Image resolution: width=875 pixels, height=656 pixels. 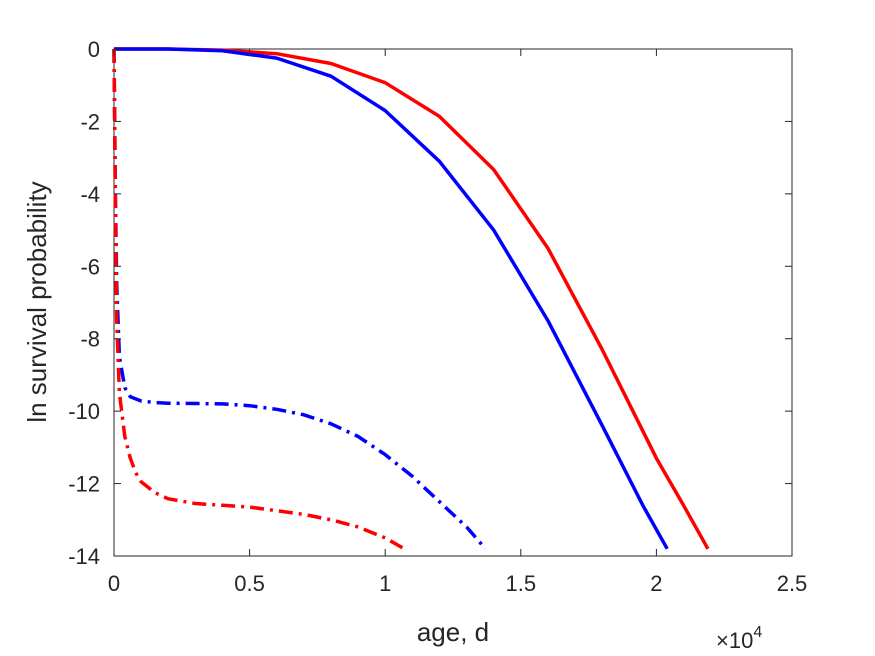 I want to click on x-tick-label: 0, so click(x=114, y=583).